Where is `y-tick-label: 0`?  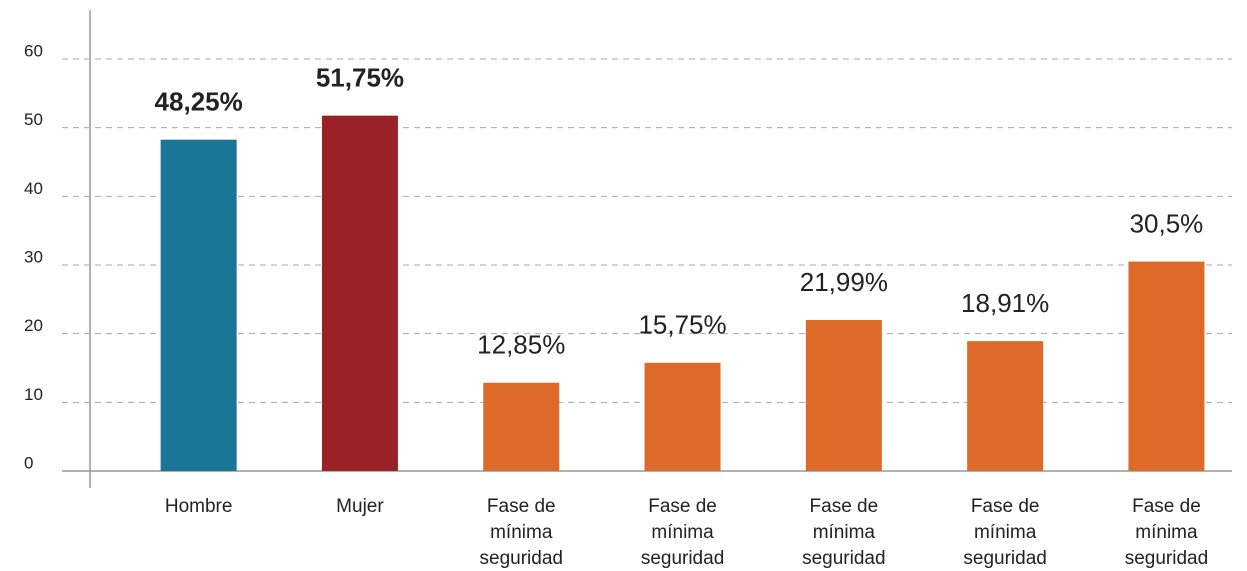
y-tick-label: 0 is located at coordinates (28, 462).